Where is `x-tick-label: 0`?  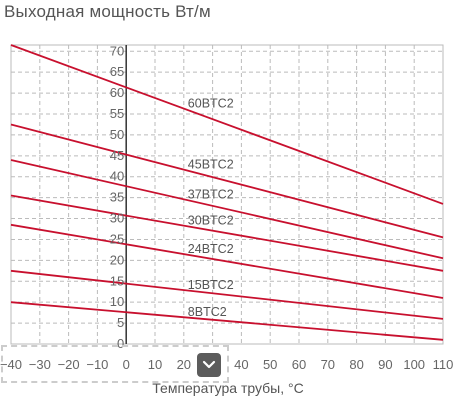
x-tick-label: 0 is located at coordinates (126, 364).